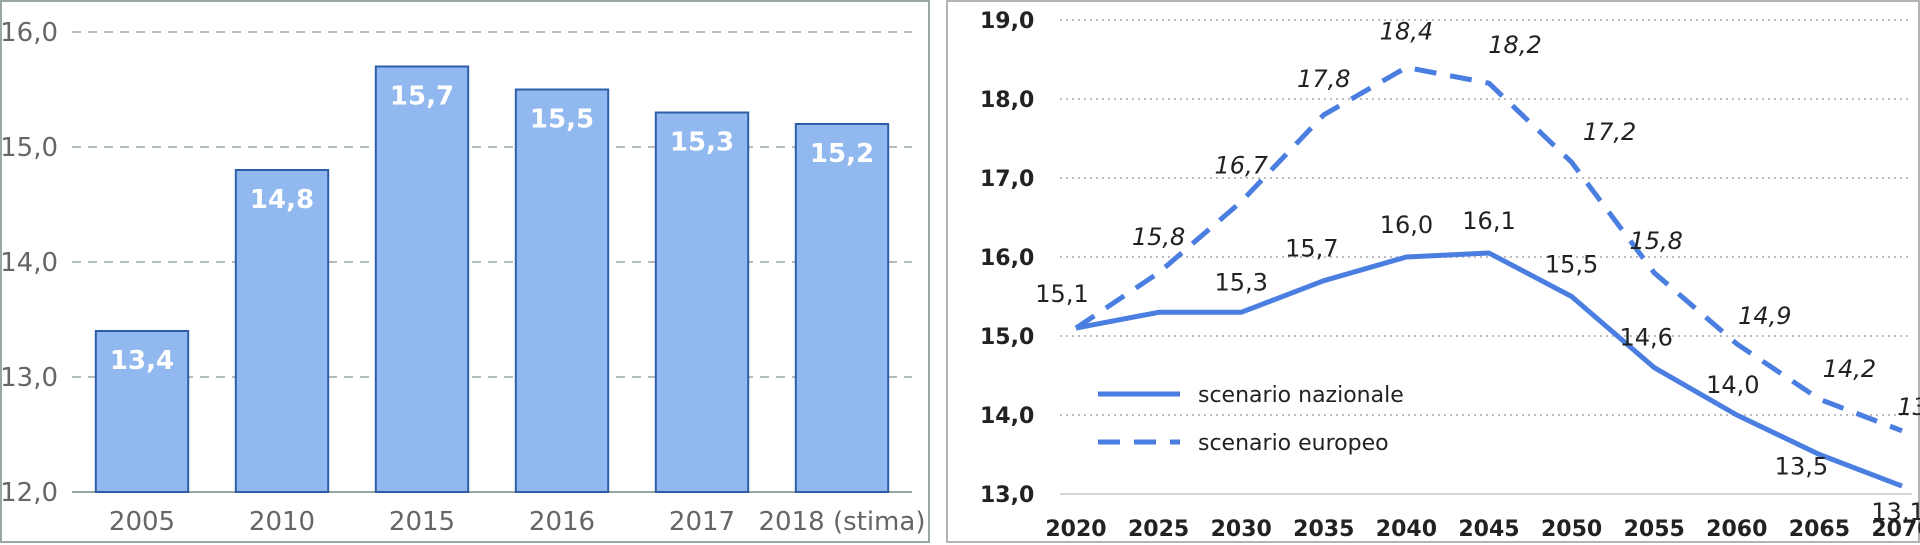 This screenshot has height=545, width=1920. Describe the element at coordinates (30, 493) in the screenshot. I see `y-tick-label: 12,0` at that location.